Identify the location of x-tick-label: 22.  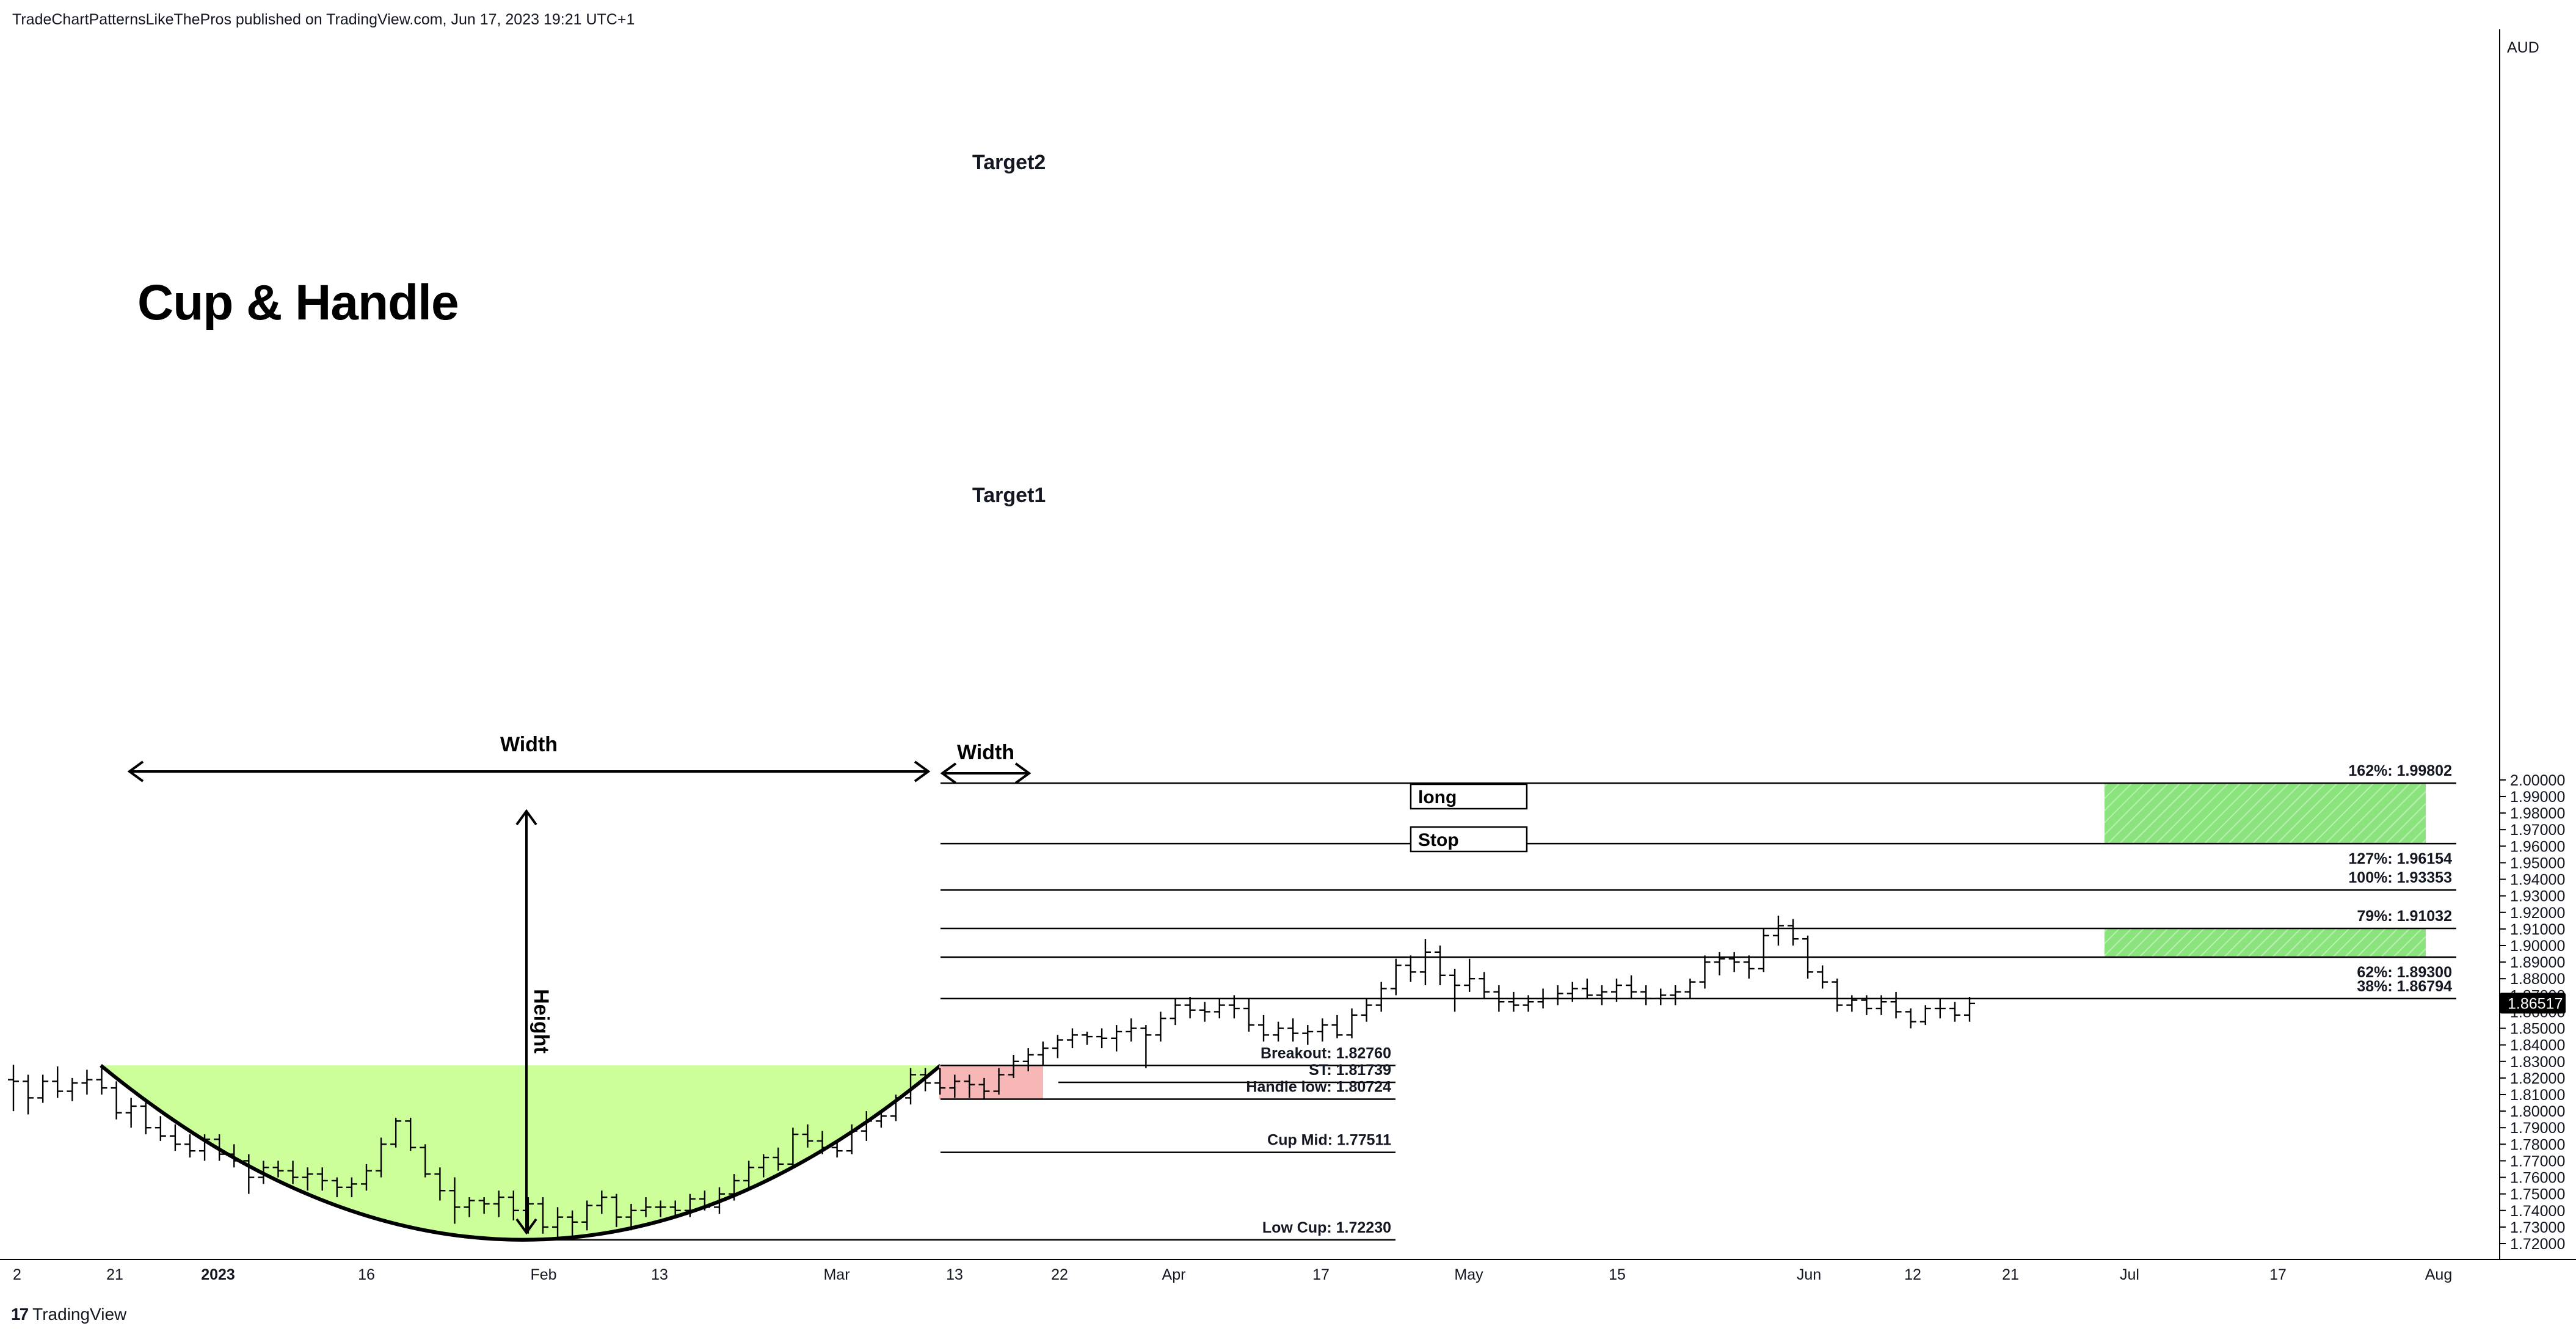
(1059, 1274).